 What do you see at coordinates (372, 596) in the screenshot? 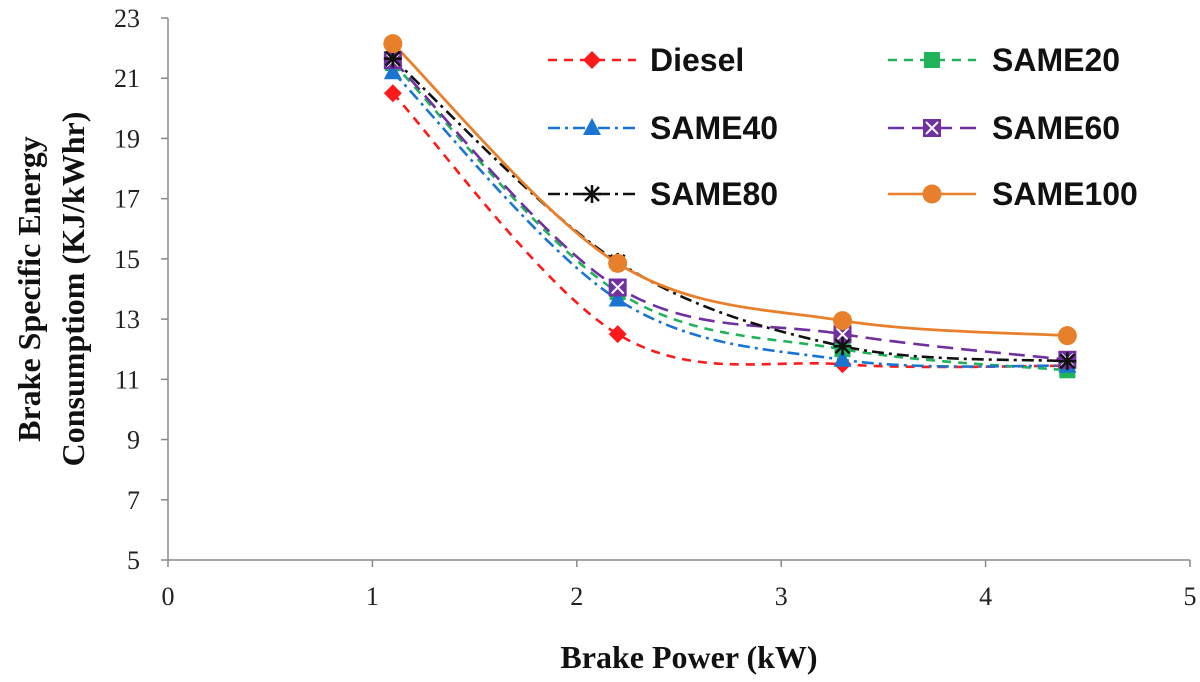
I see `x-tick-label: 1` at bounding box center [372, 596].